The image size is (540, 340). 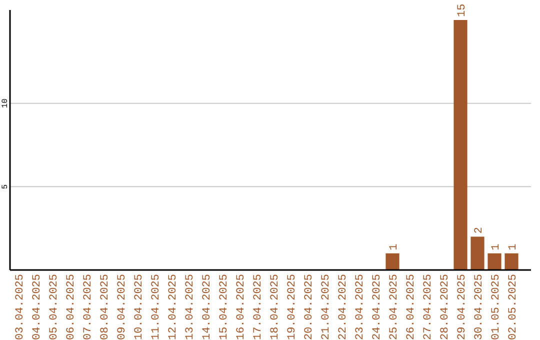 What do you see at coordinates (224, 307) in the screenshot?
I see `x-tick-label: 15.04.2025` at bounding box center [224, 307].